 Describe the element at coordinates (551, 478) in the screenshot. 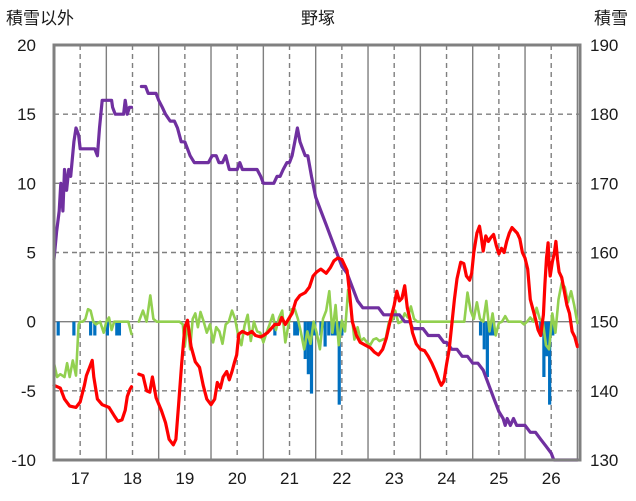

I see `x-tick-label: 26` at that location.